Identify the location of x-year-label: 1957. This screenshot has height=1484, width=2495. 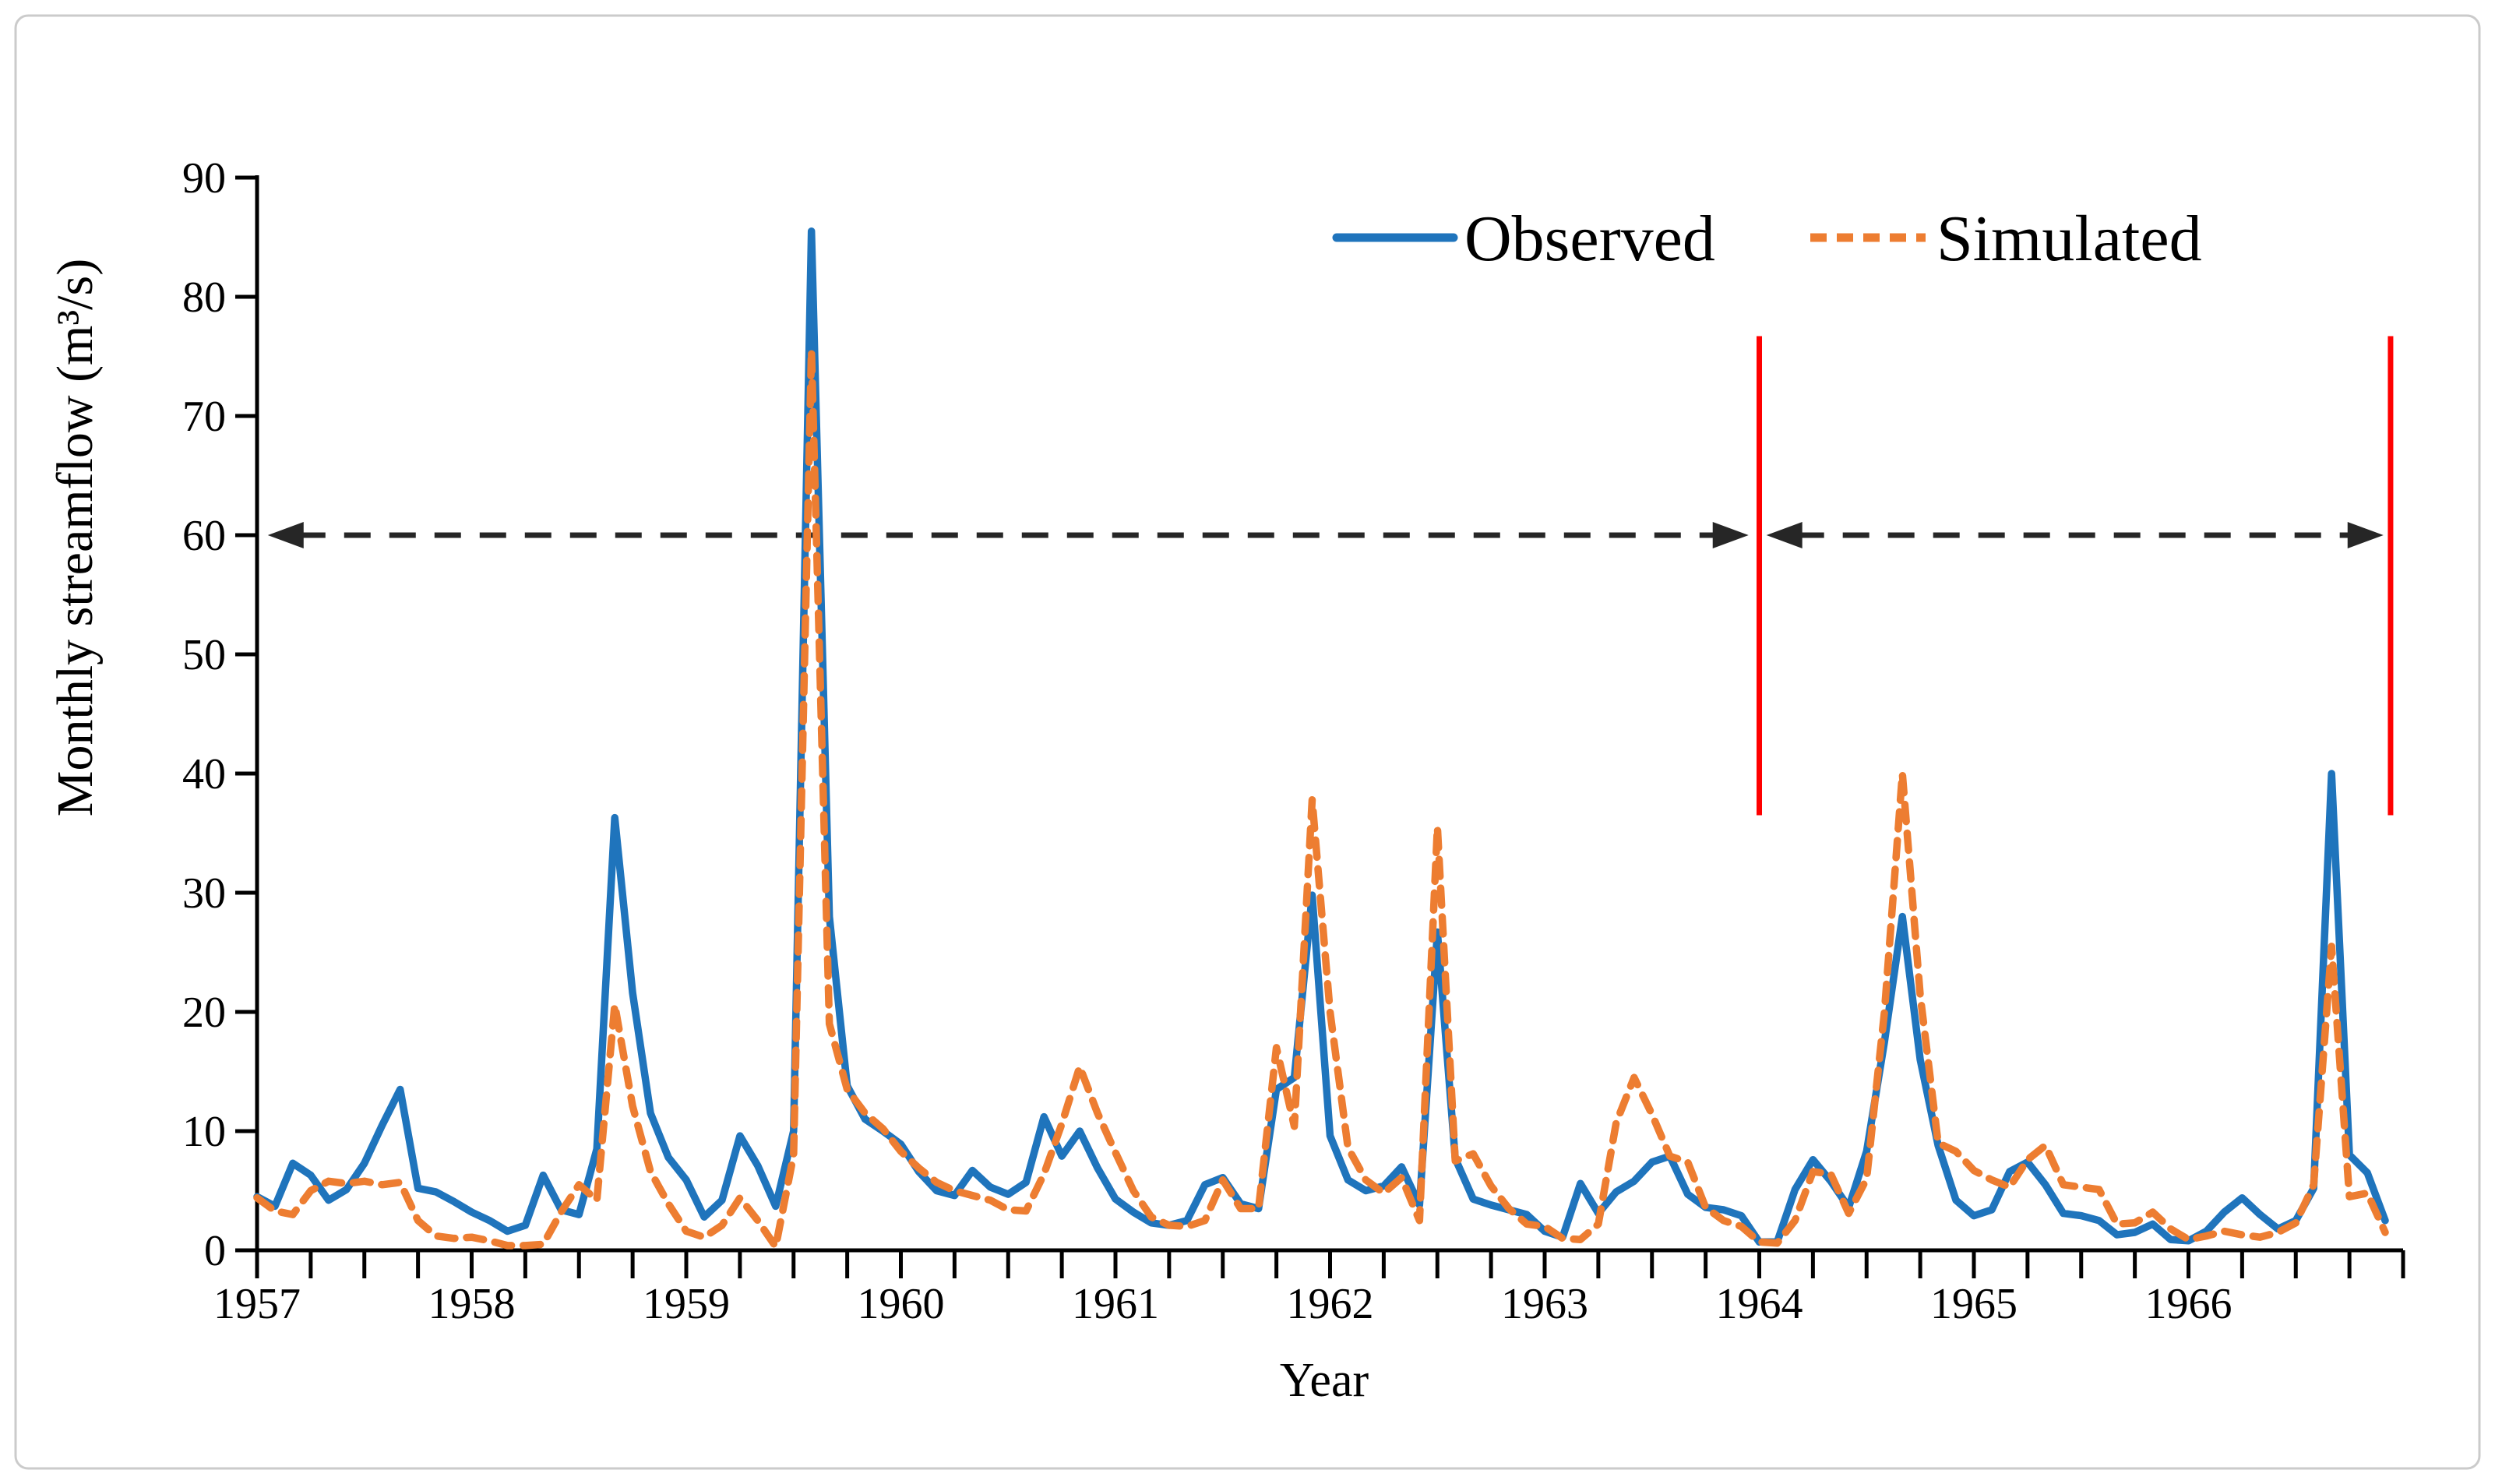
(257, 1304).